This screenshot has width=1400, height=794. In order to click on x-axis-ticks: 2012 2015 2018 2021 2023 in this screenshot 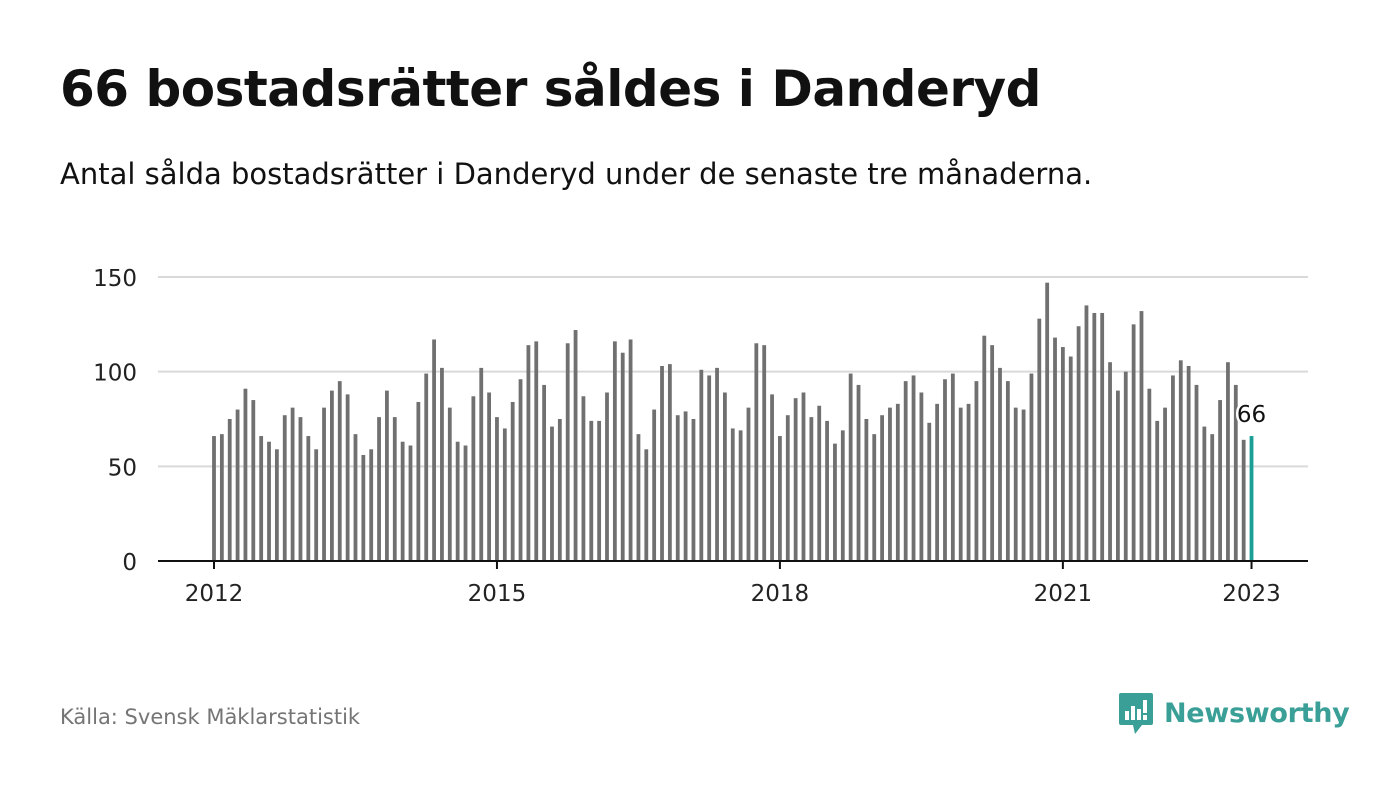, I will do `click(733, 584)`.